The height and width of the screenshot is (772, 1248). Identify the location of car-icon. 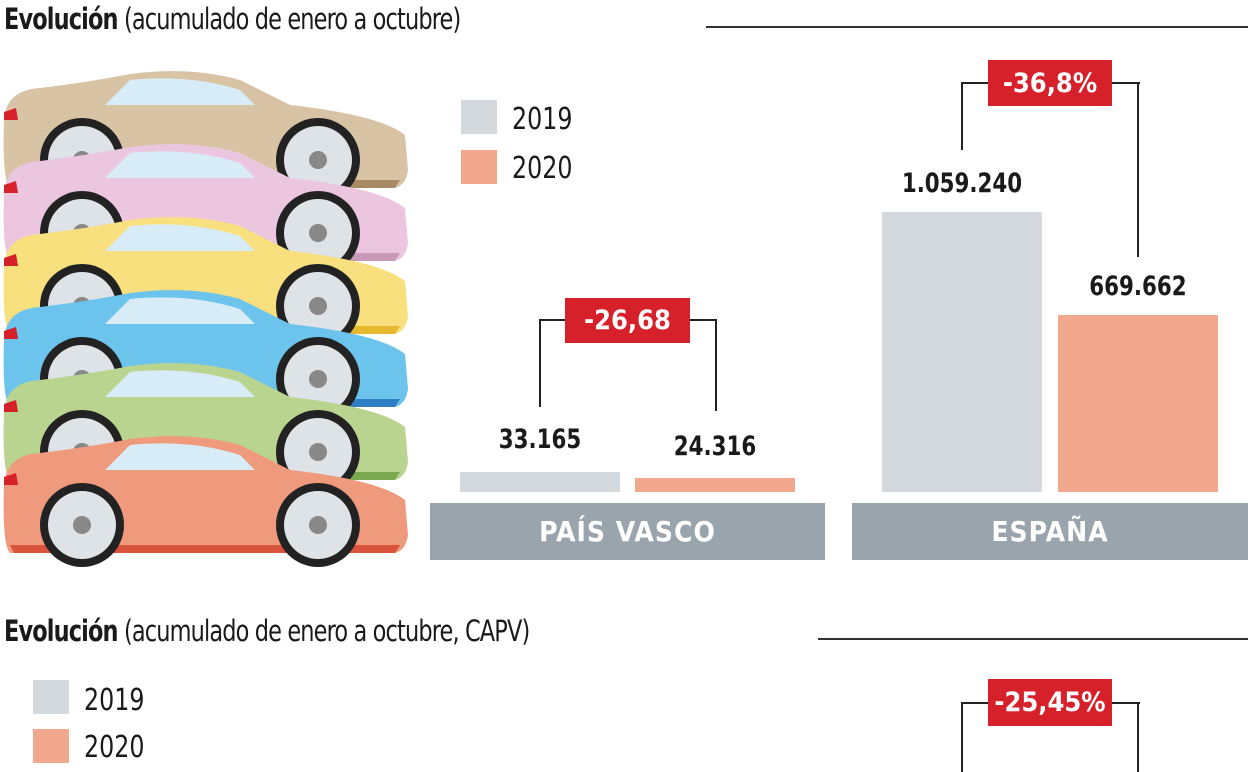
(205, 501).